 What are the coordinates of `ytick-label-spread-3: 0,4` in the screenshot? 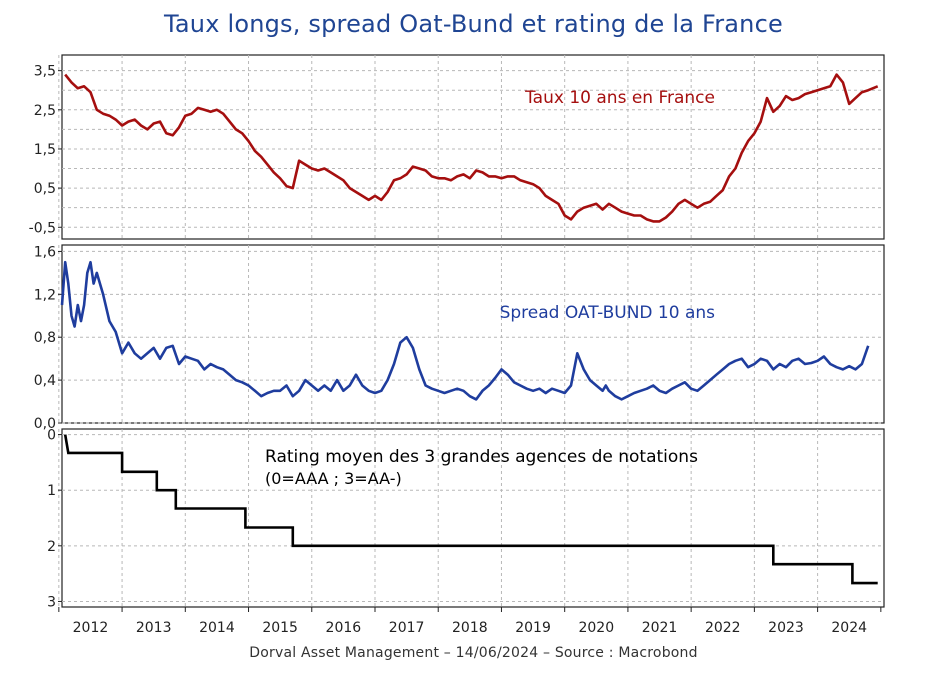 It's located at (45, 381).